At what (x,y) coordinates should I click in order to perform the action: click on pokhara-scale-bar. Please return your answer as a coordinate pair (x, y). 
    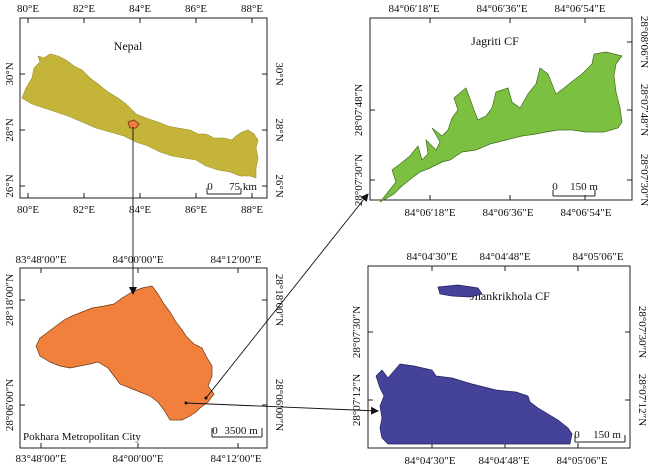
    Looking at the image, I should click on (237, 433).